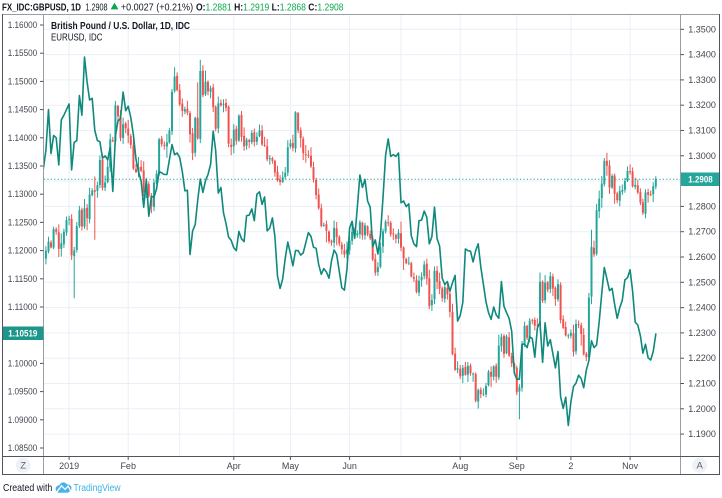  What do you see at coordinates (23, 110) in the screenshot?
I see `svg-text: 1.14500` at bounding box center [23, 110].